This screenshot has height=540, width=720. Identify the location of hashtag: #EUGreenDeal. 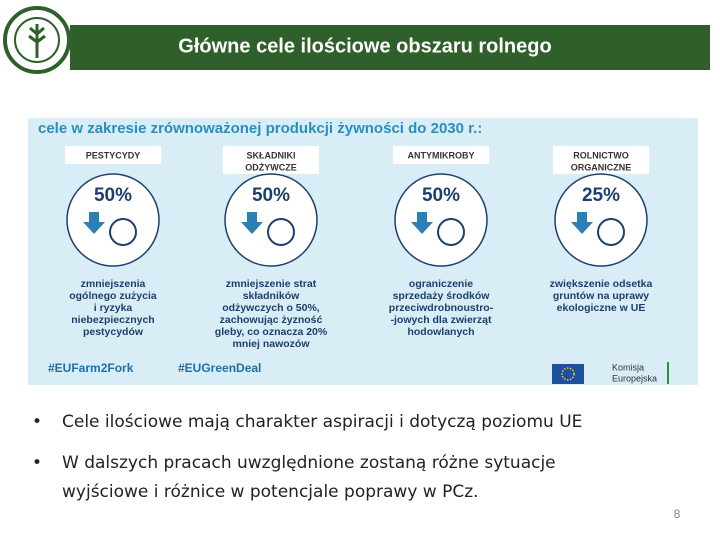
(219, 368).